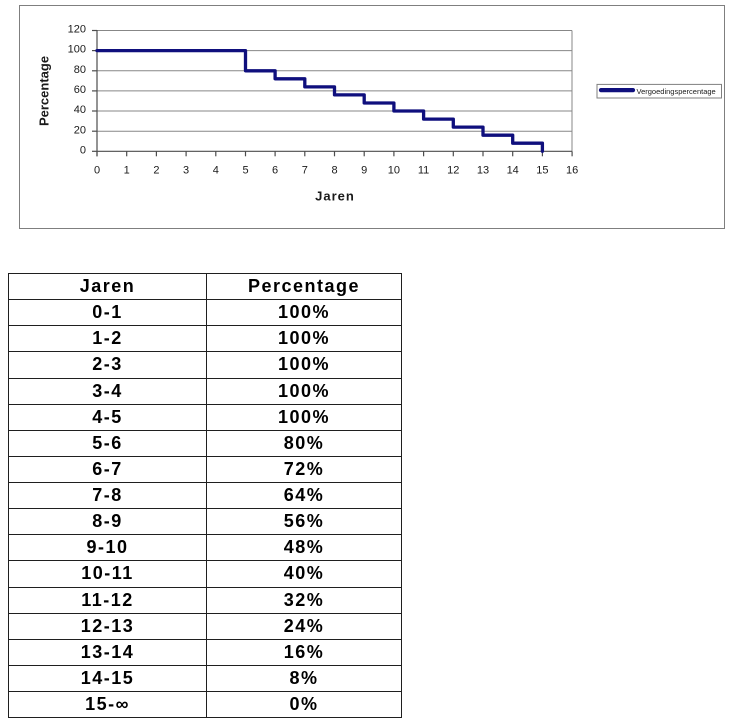  I want to click on svg-text: 11, so click(423, 171).